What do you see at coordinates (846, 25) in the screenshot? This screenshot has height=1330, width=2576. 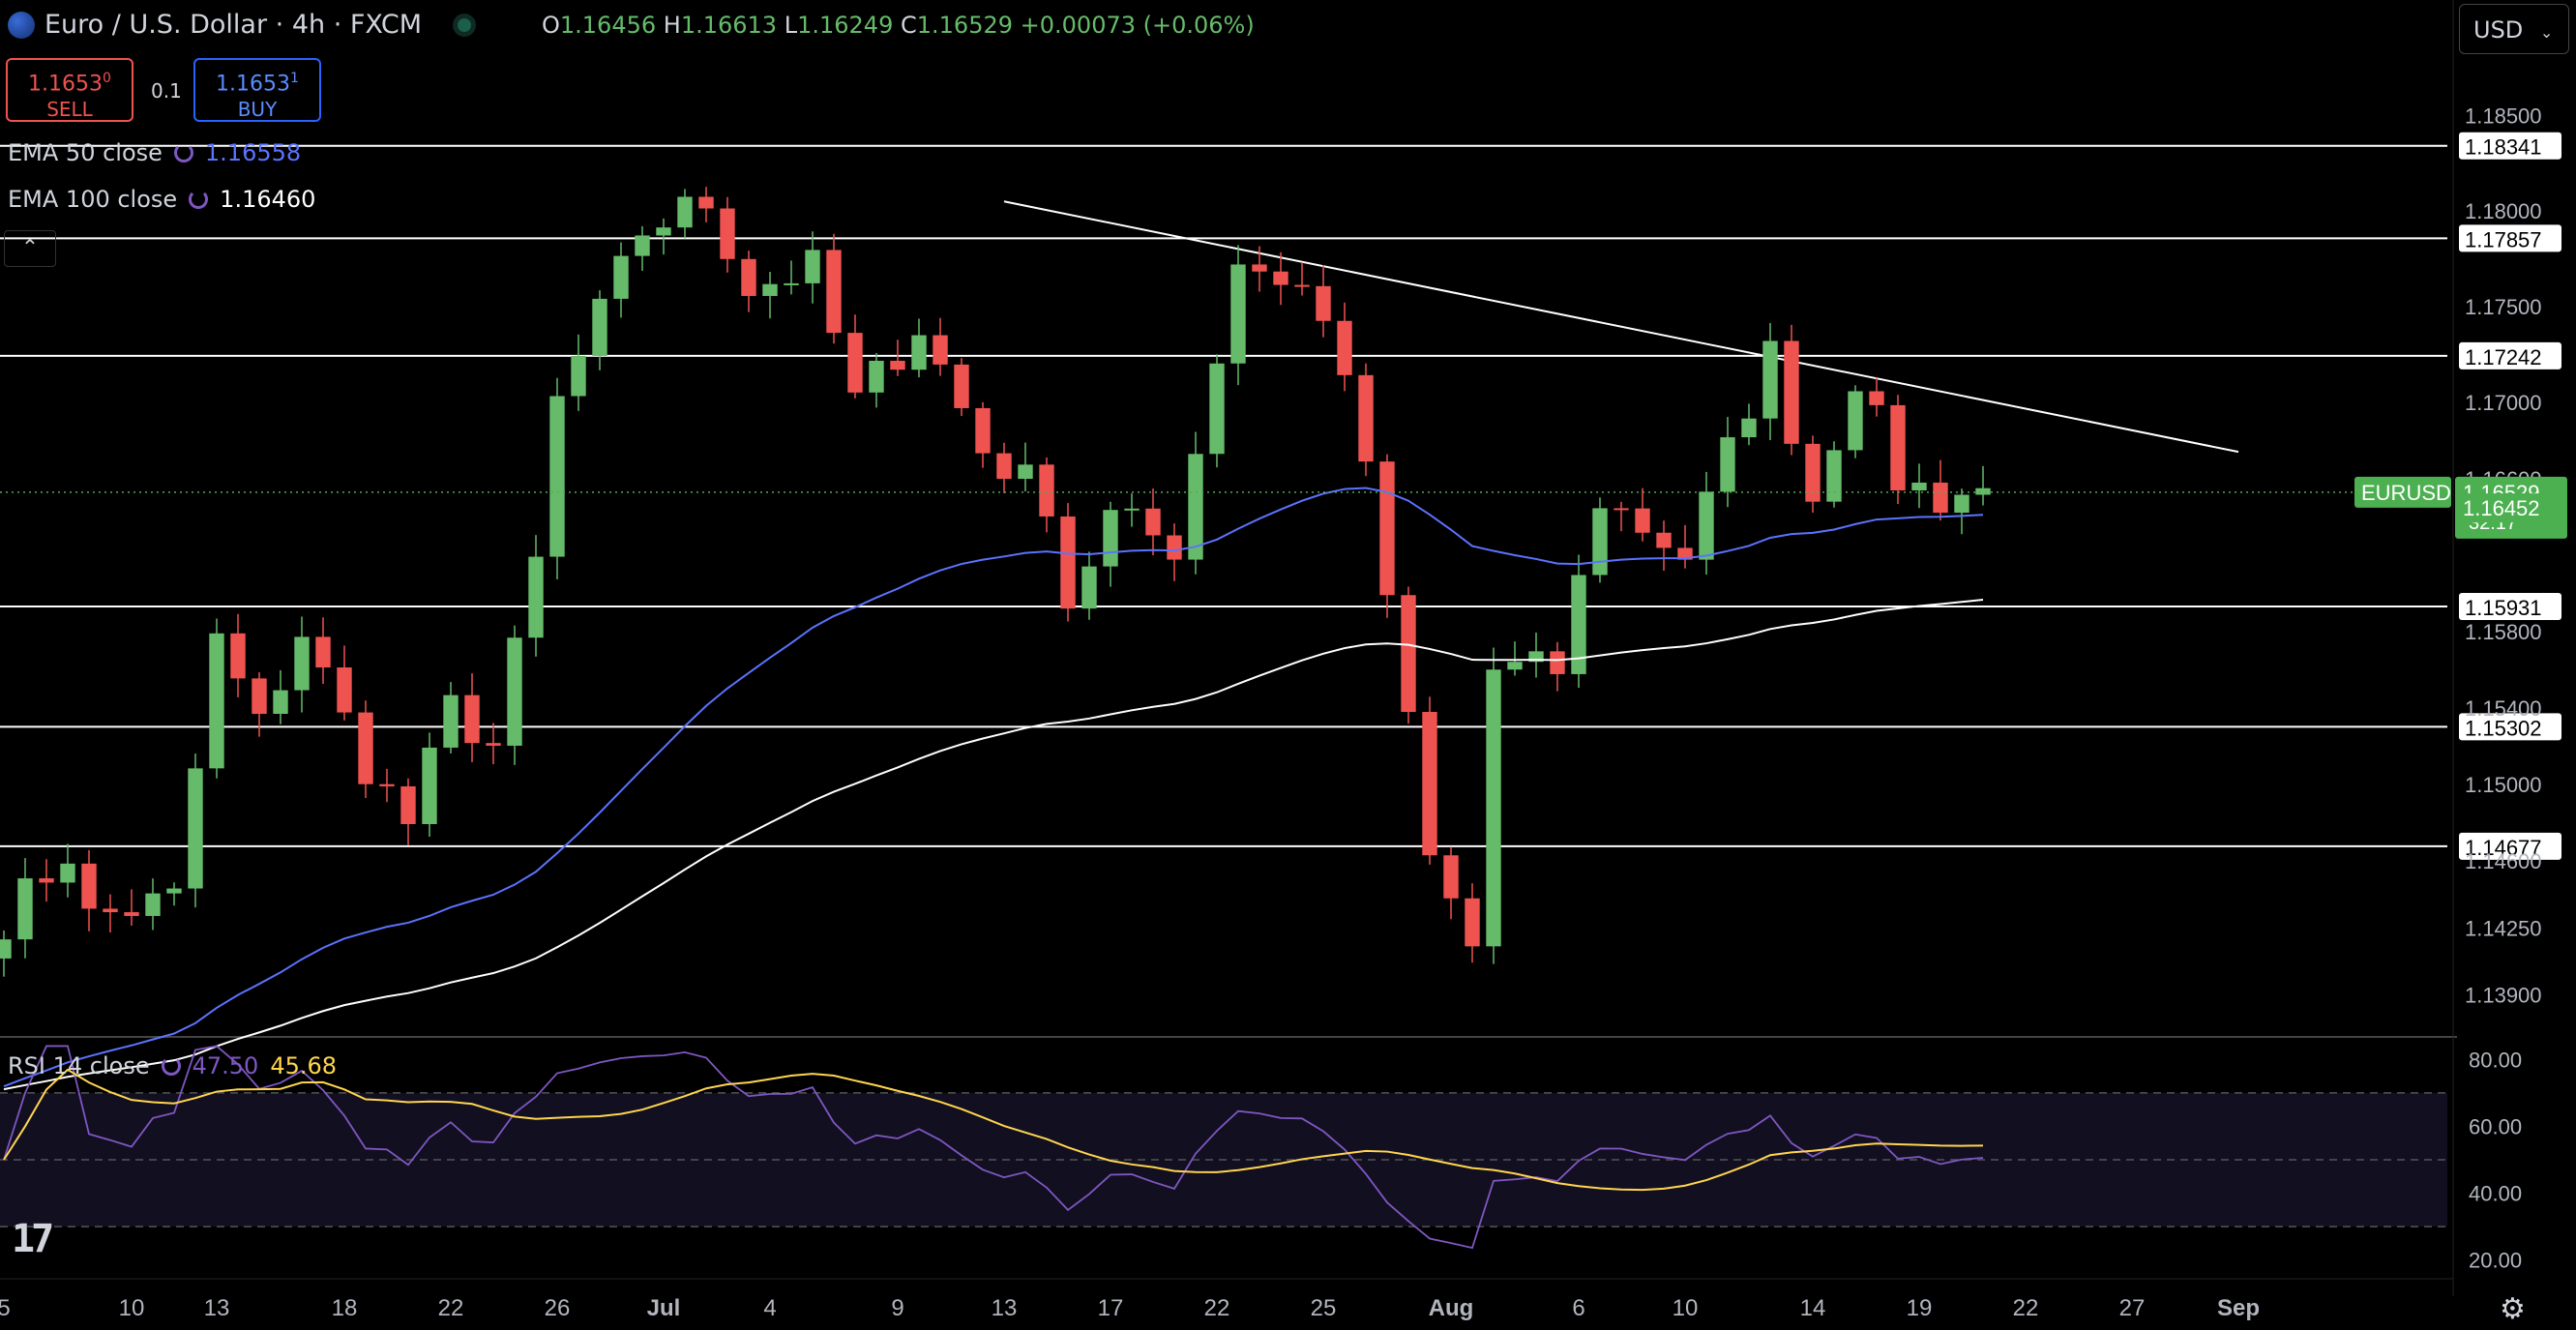 I see `ohlc-value-l: 1.16249` at bounding box center [846, 25].